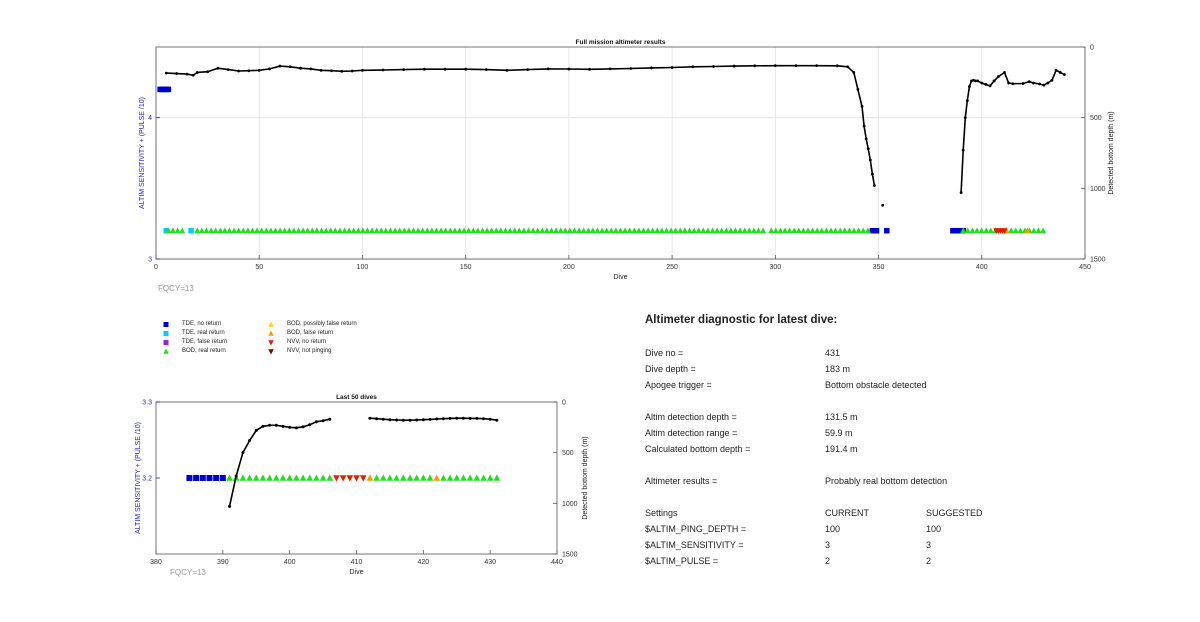 Image resolution: width=1200 pixels, height=622 pixels. I want to click on diag-row-dive-no: Dive no = 431, so click(905, 354).